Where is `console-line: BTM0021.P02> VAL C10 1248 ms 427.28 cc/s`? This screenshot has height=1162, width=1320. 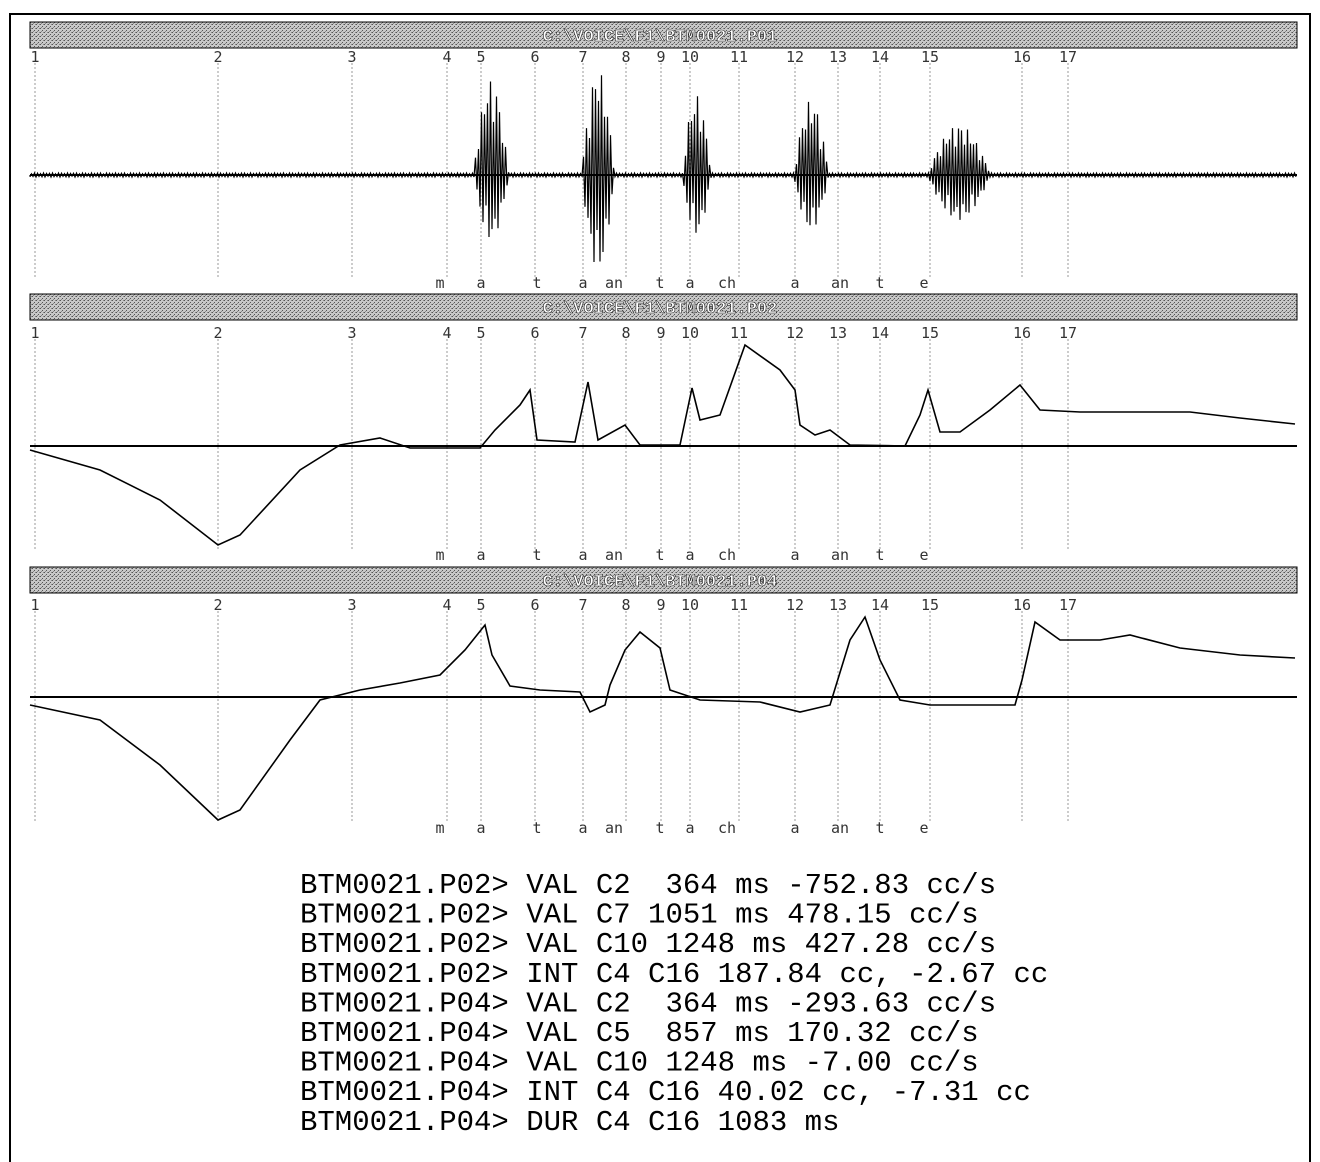
console-line: BTM0021.P02> VAL C10 1248 ms 427.28 cc/s is located at coordinates (648, 944).